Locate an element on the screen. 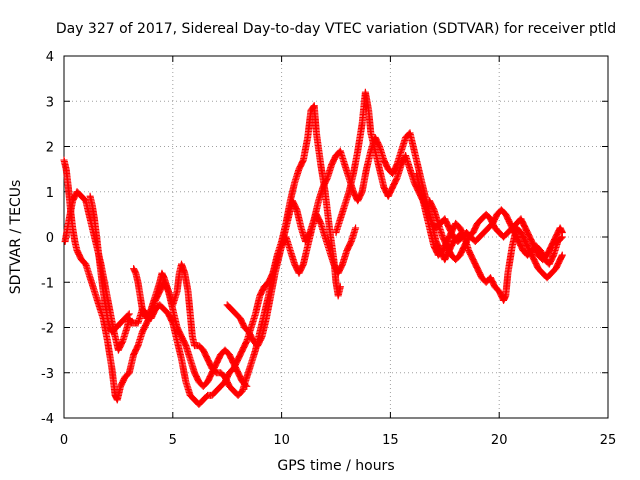 The width and height of the screenshot is (640, 480). y-tick-label: 2 is located at coordinates (50, 148).